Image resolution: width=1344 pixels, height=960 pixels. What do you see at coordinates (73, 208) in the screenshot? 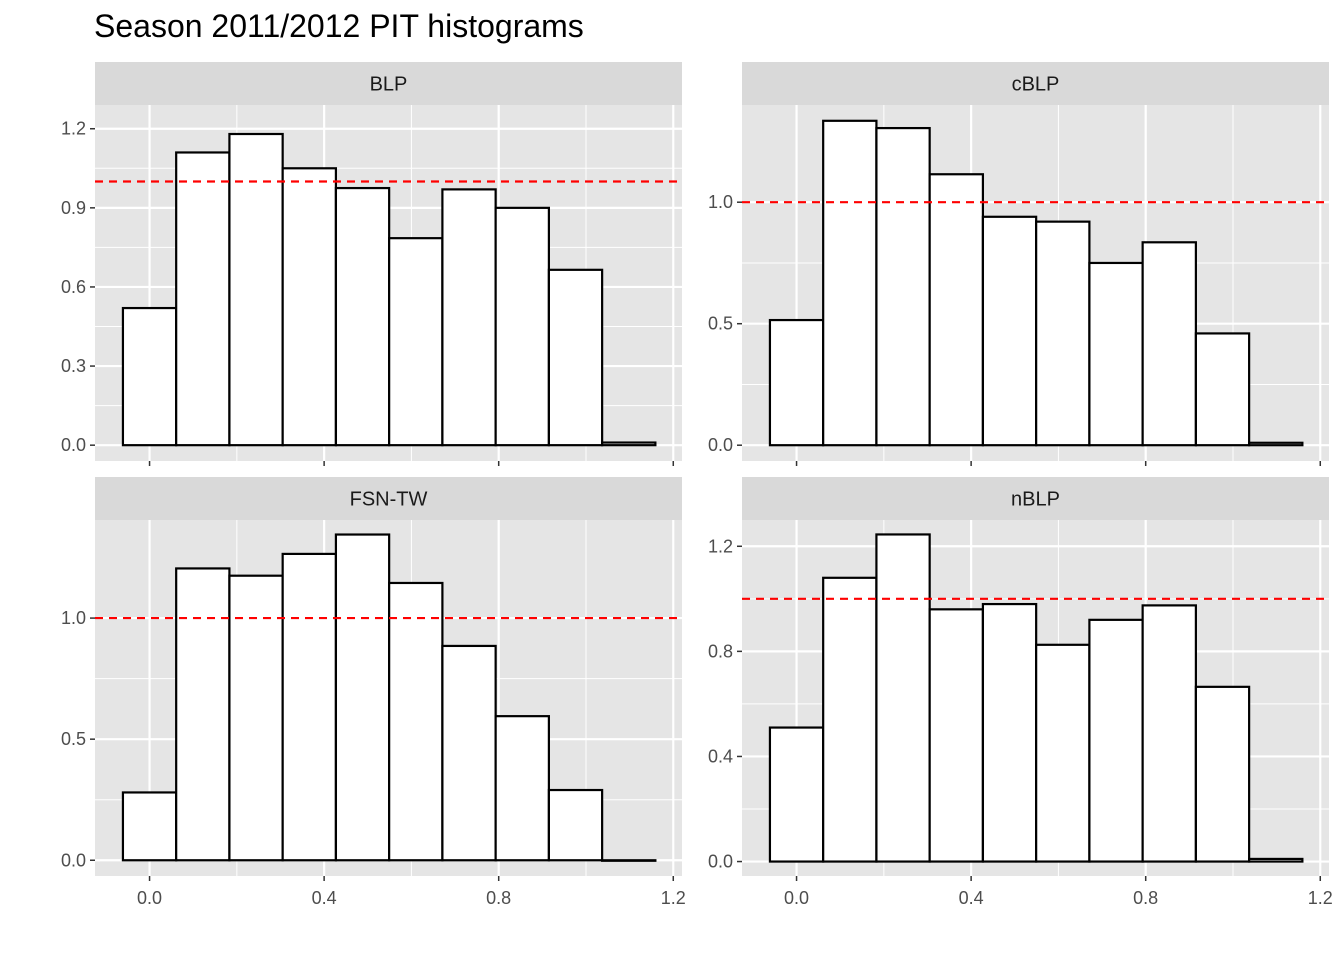
I see `y-tick-label: 0.9` at bounding box center [73, 208].